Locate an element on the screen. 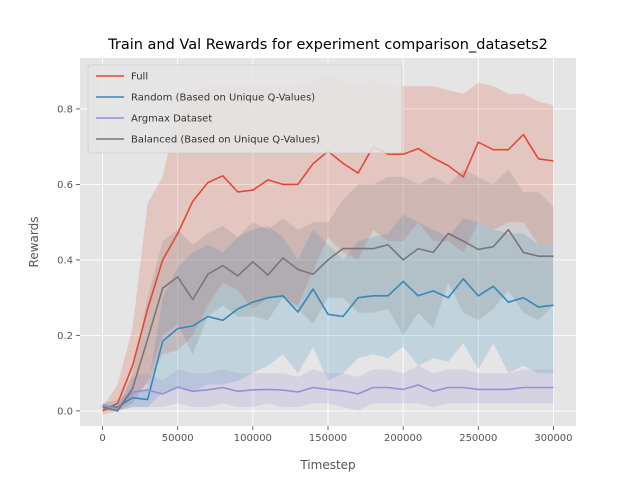 Image resolution: width=640 pixels, height=480 pixels. y-tick-label: 0.2 is located at coordinates (65, 336).